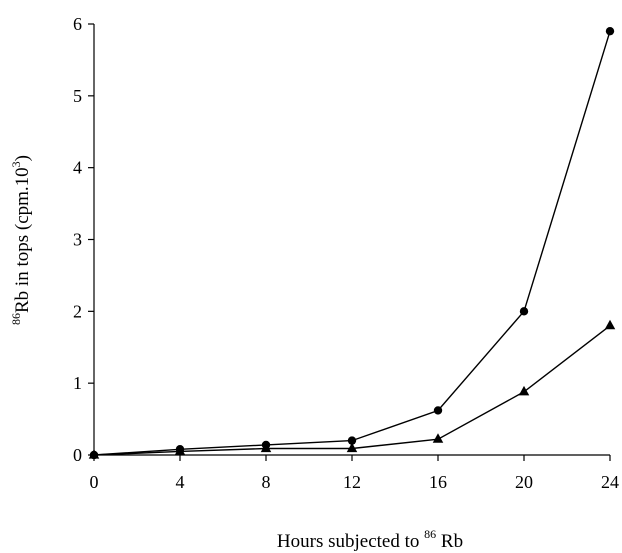 The width and height of the screenshot is (622, 553). What do you see at coordinates (22, 158) in the screenshot?
I see `y-axis-title-close: )` at bounding box center [22, 158].